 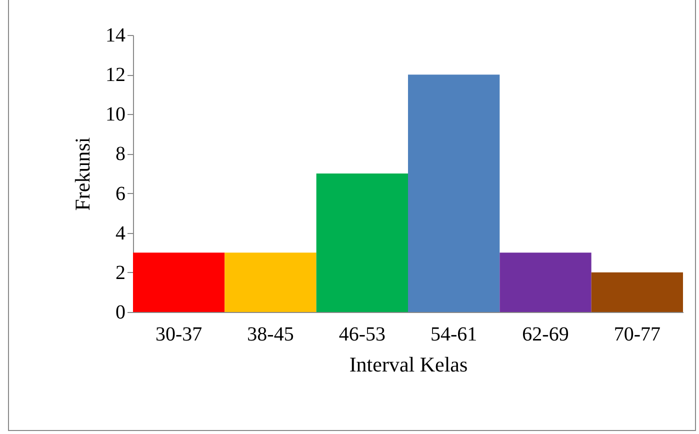 What do you see at coordinates (408, 364) in the screenshot?
I see `x-axis-title: Interval Kelas` at bounding box center [408, 364].